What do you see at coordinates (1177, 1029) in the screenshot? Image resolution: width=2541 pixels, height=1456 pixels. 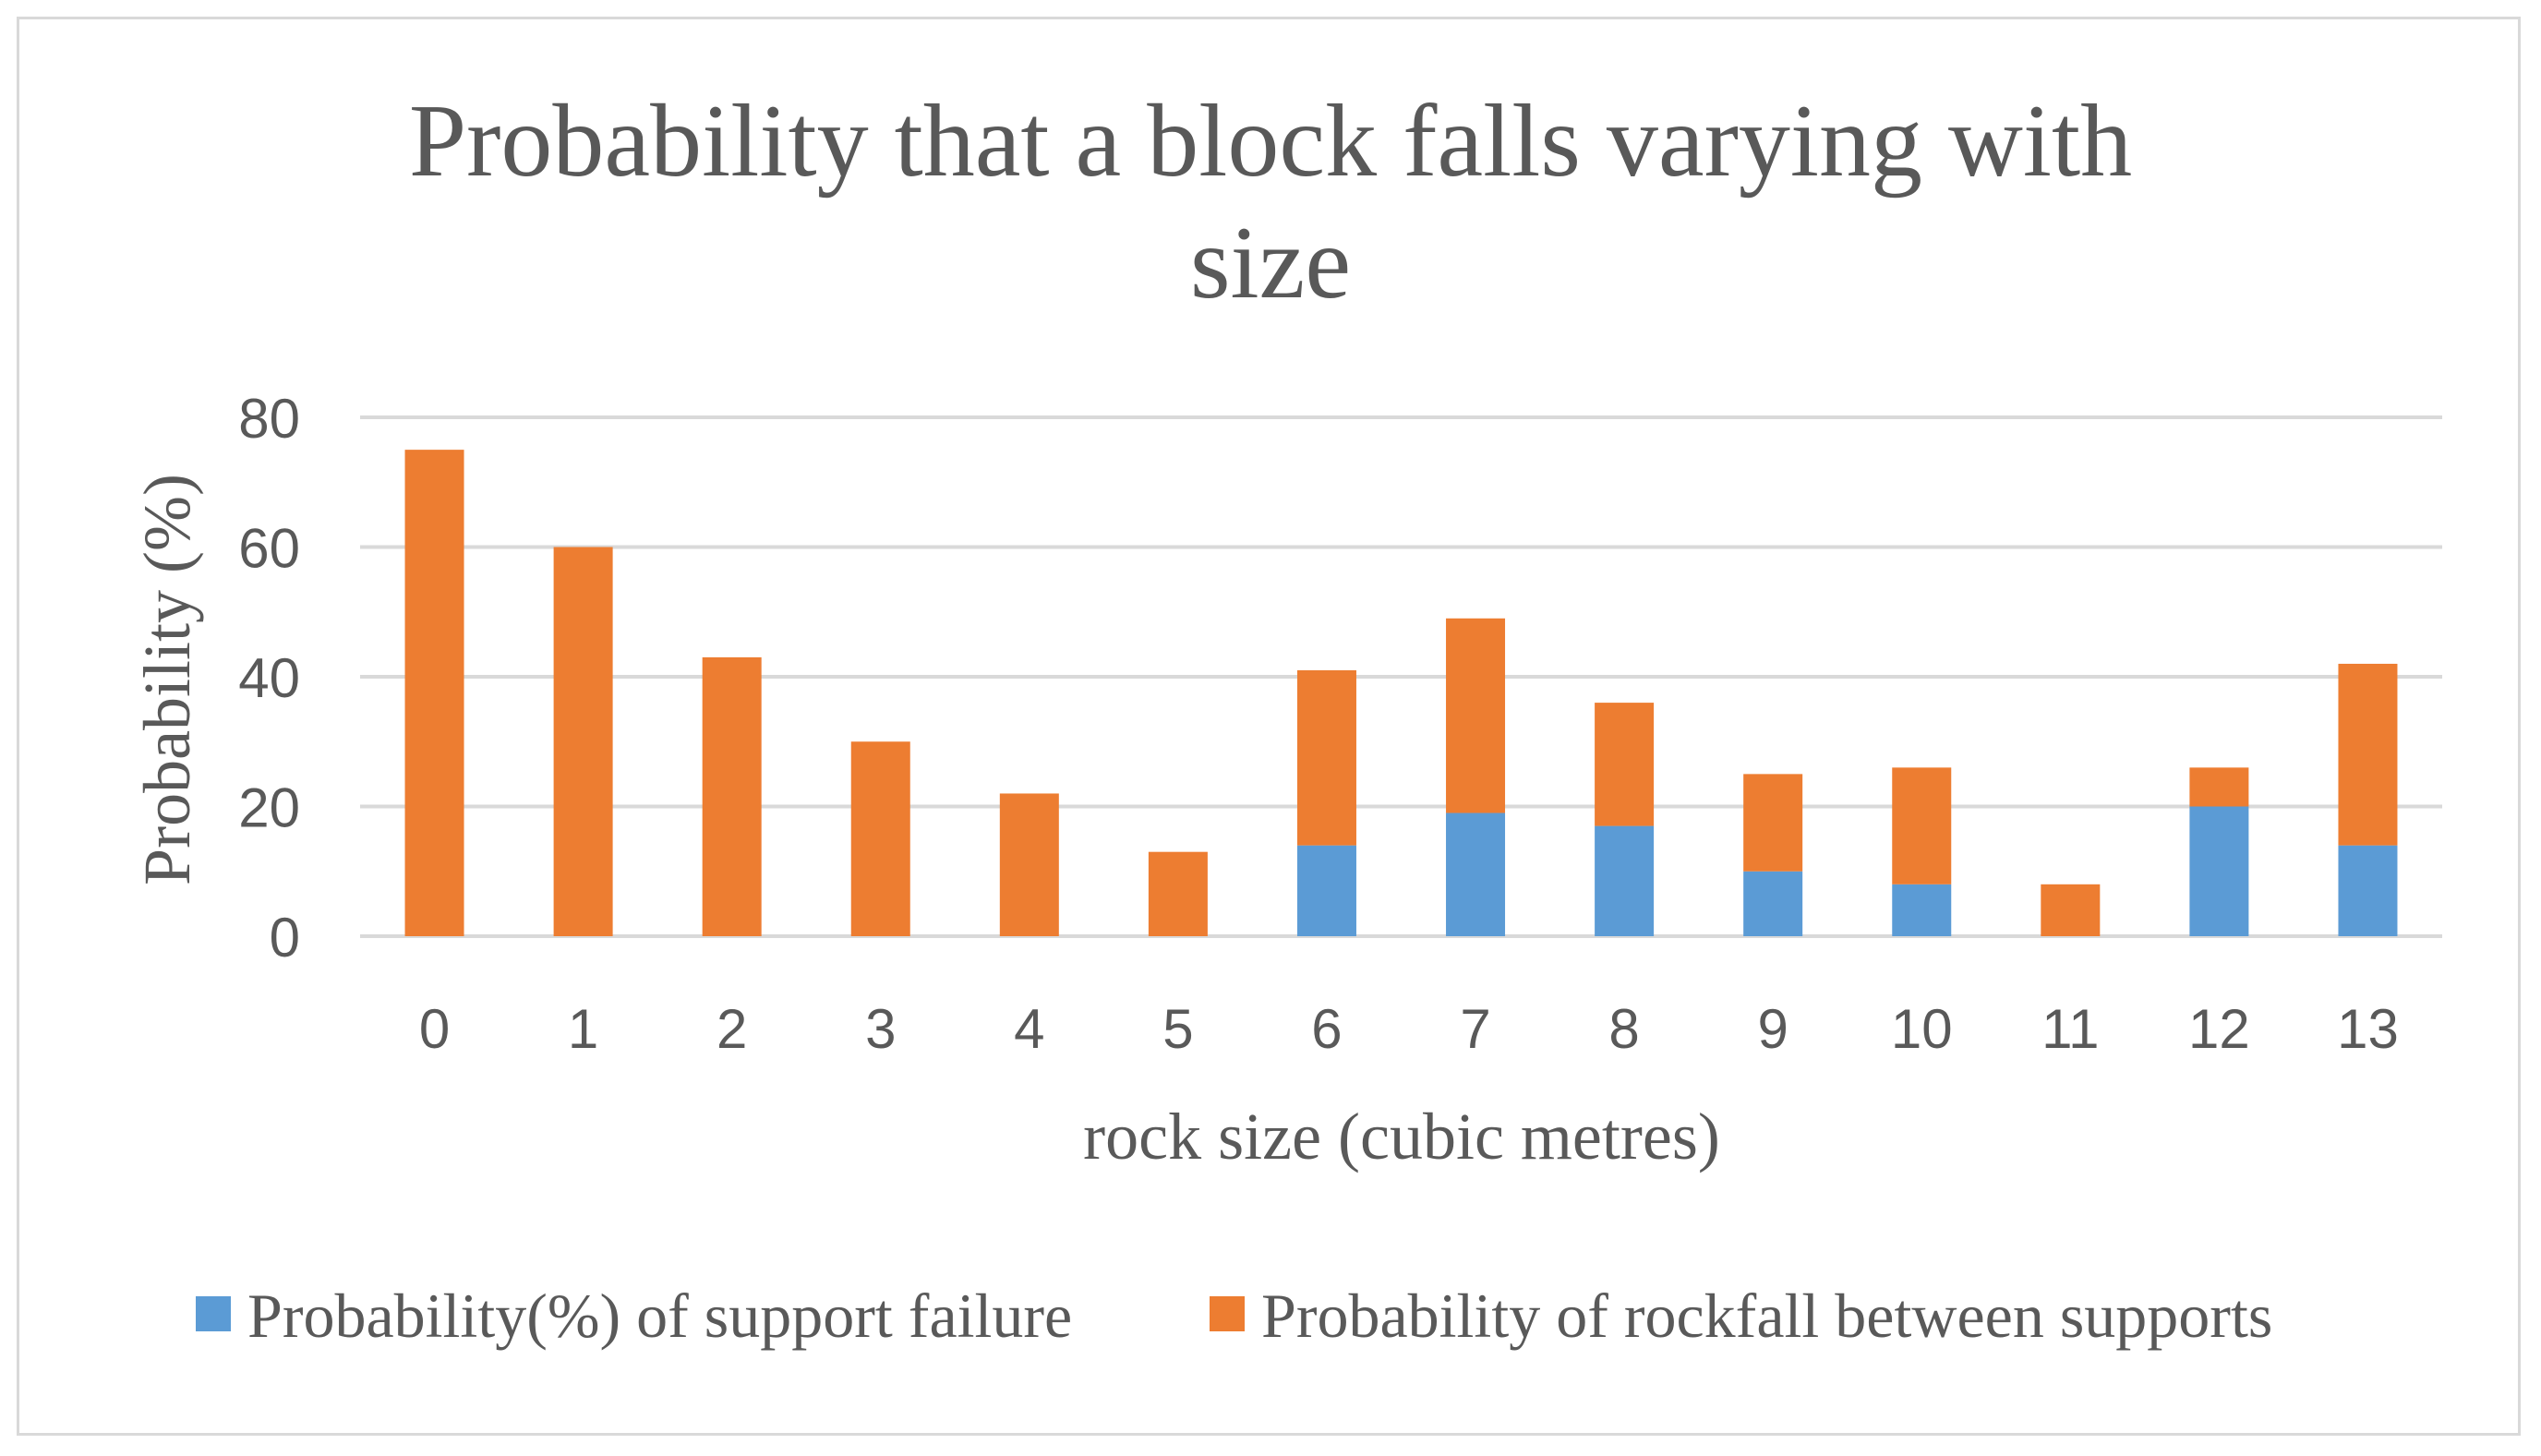 I see `x-tick-label: 5` at bounding box center [1177, 1029].